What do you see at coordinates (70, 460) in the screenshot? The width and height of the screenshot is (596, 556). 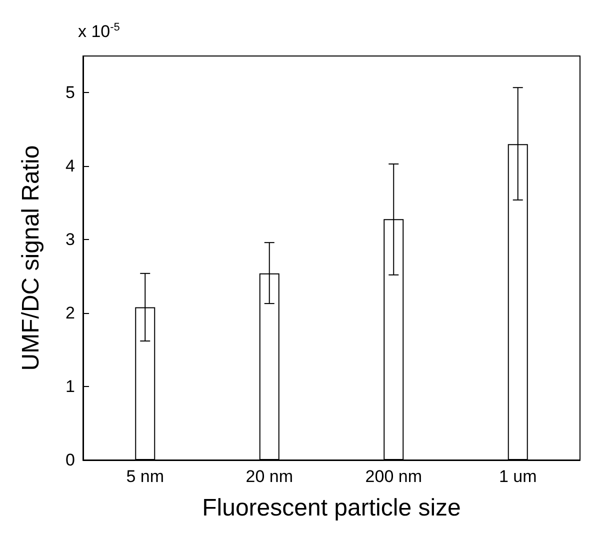 I see `y-tick-label: 0` at bounding box center [70, 460].